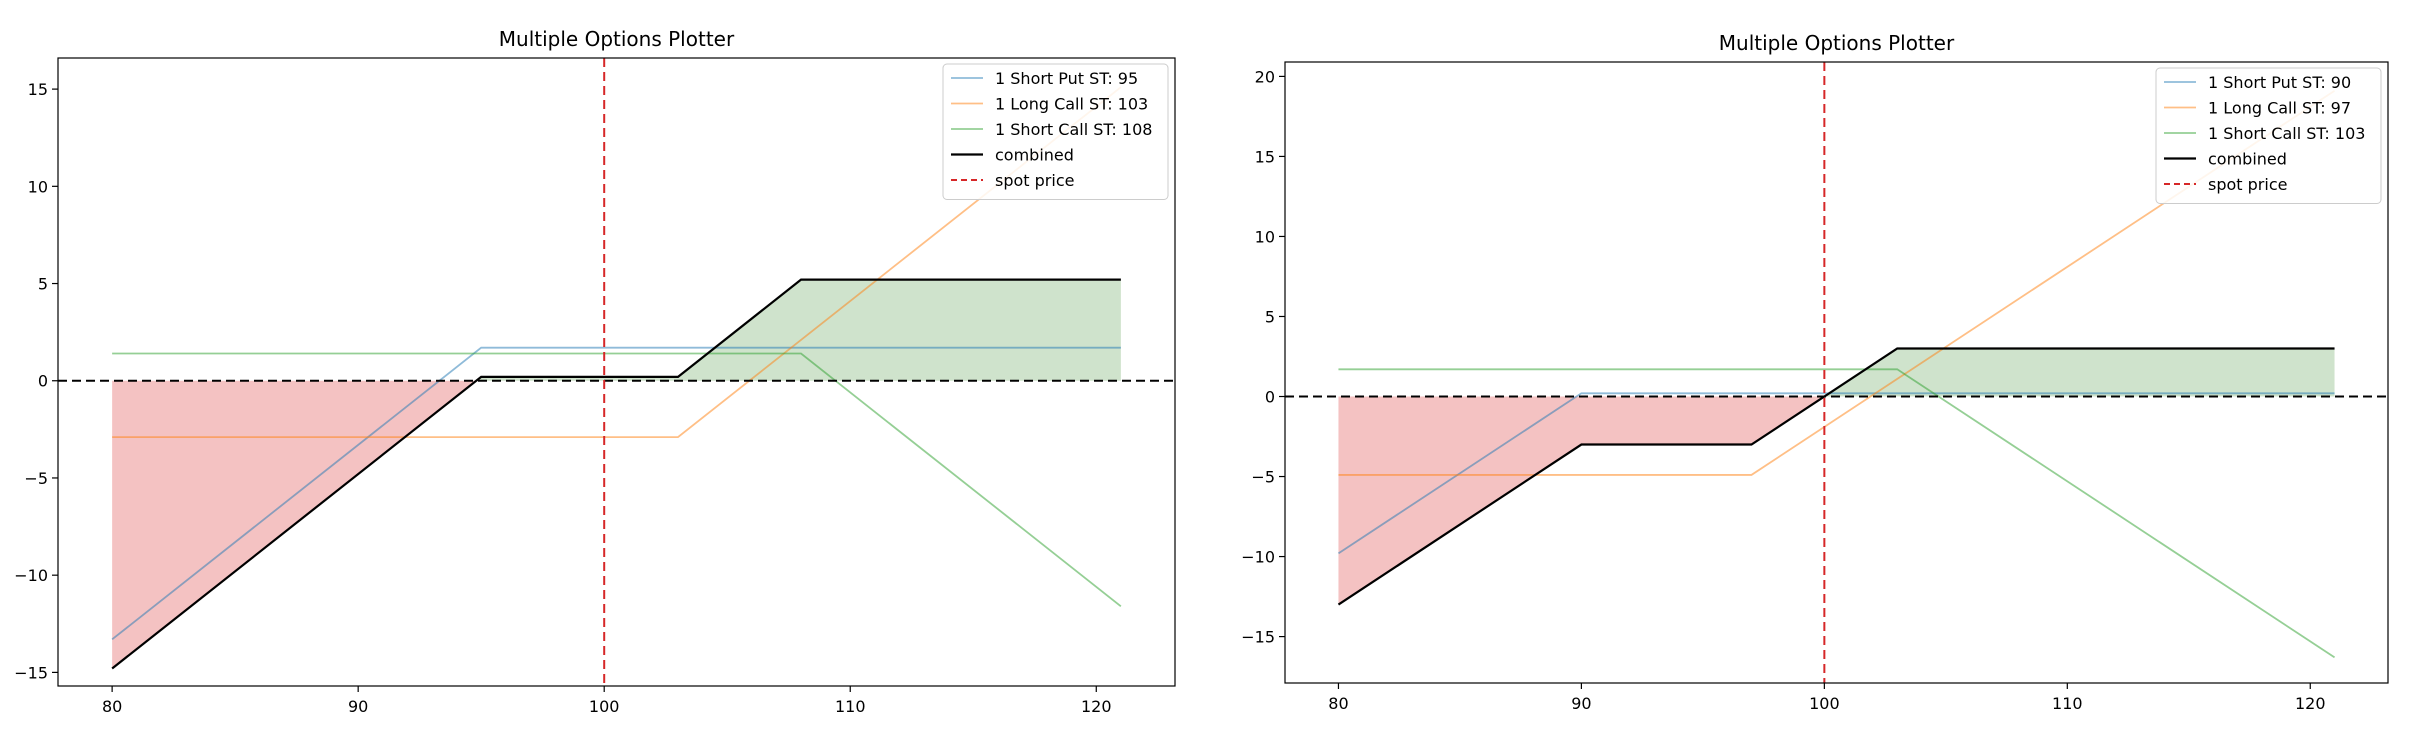  Describe the element at coordinates (2279, 82) in the screenshot. I see `legend-label: 1 Short Put ST: 90` at that location.